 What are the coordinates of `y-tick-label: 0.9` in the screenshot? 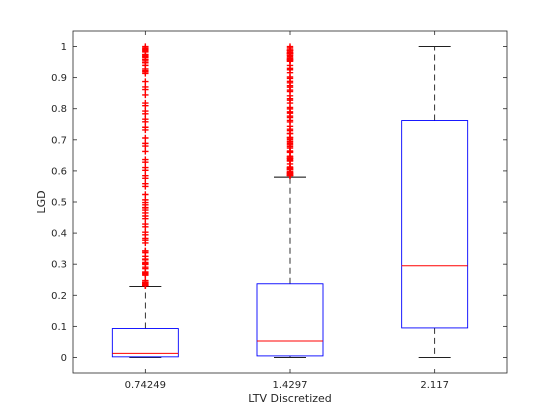 It's located at (59, 78).